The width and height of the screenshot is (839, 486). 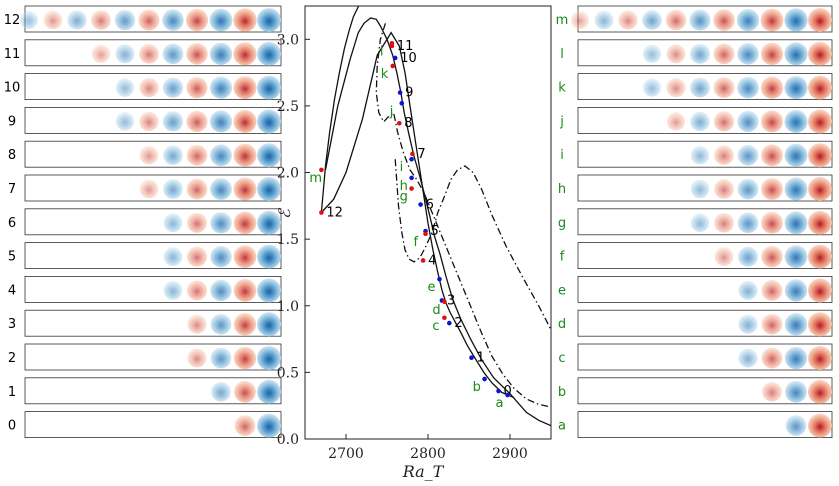 What do you see at coordinates (477, 387) in the screenshot?
I see `point-label-b: b` at bounding box center [477, 387].